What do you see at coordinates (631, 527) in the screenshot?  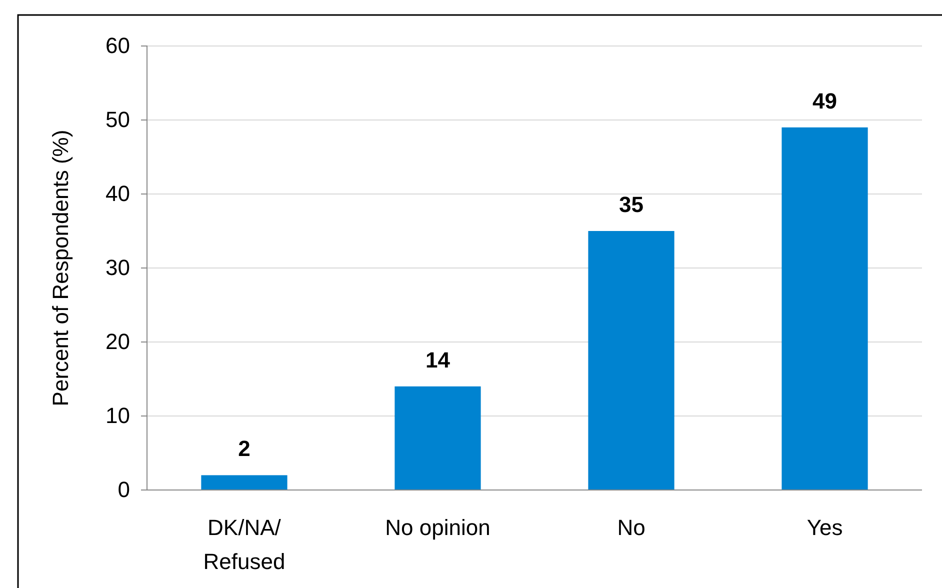 I see `x-tick-label: No` at bounding box center [631, 527].